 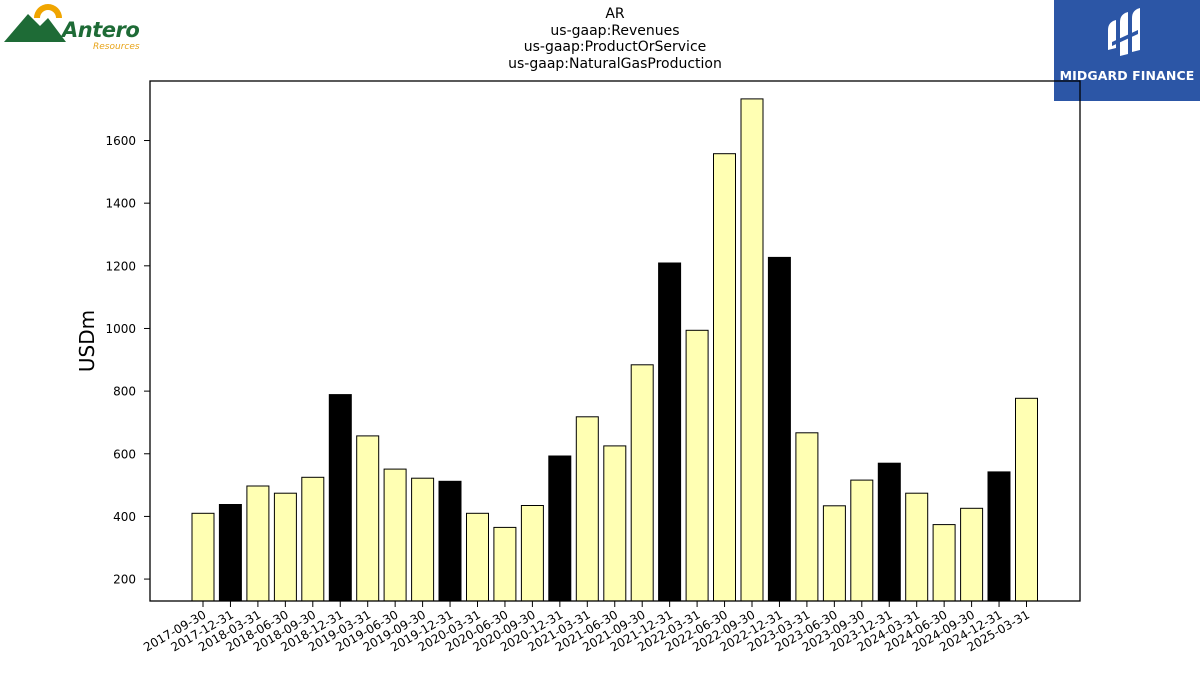 I want to click on title-line-product: us-gaap:ProductOrService, so click(x=615, y=47).